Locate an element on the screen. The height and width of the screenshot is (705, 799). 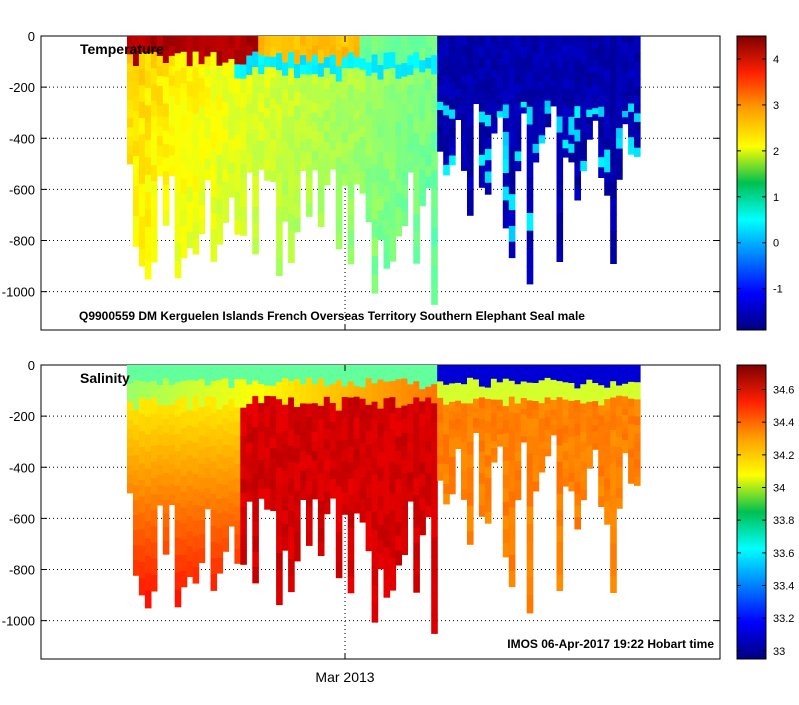
salinity-x-tick-label: Mar 2013 is located at coordinates (344, 677).